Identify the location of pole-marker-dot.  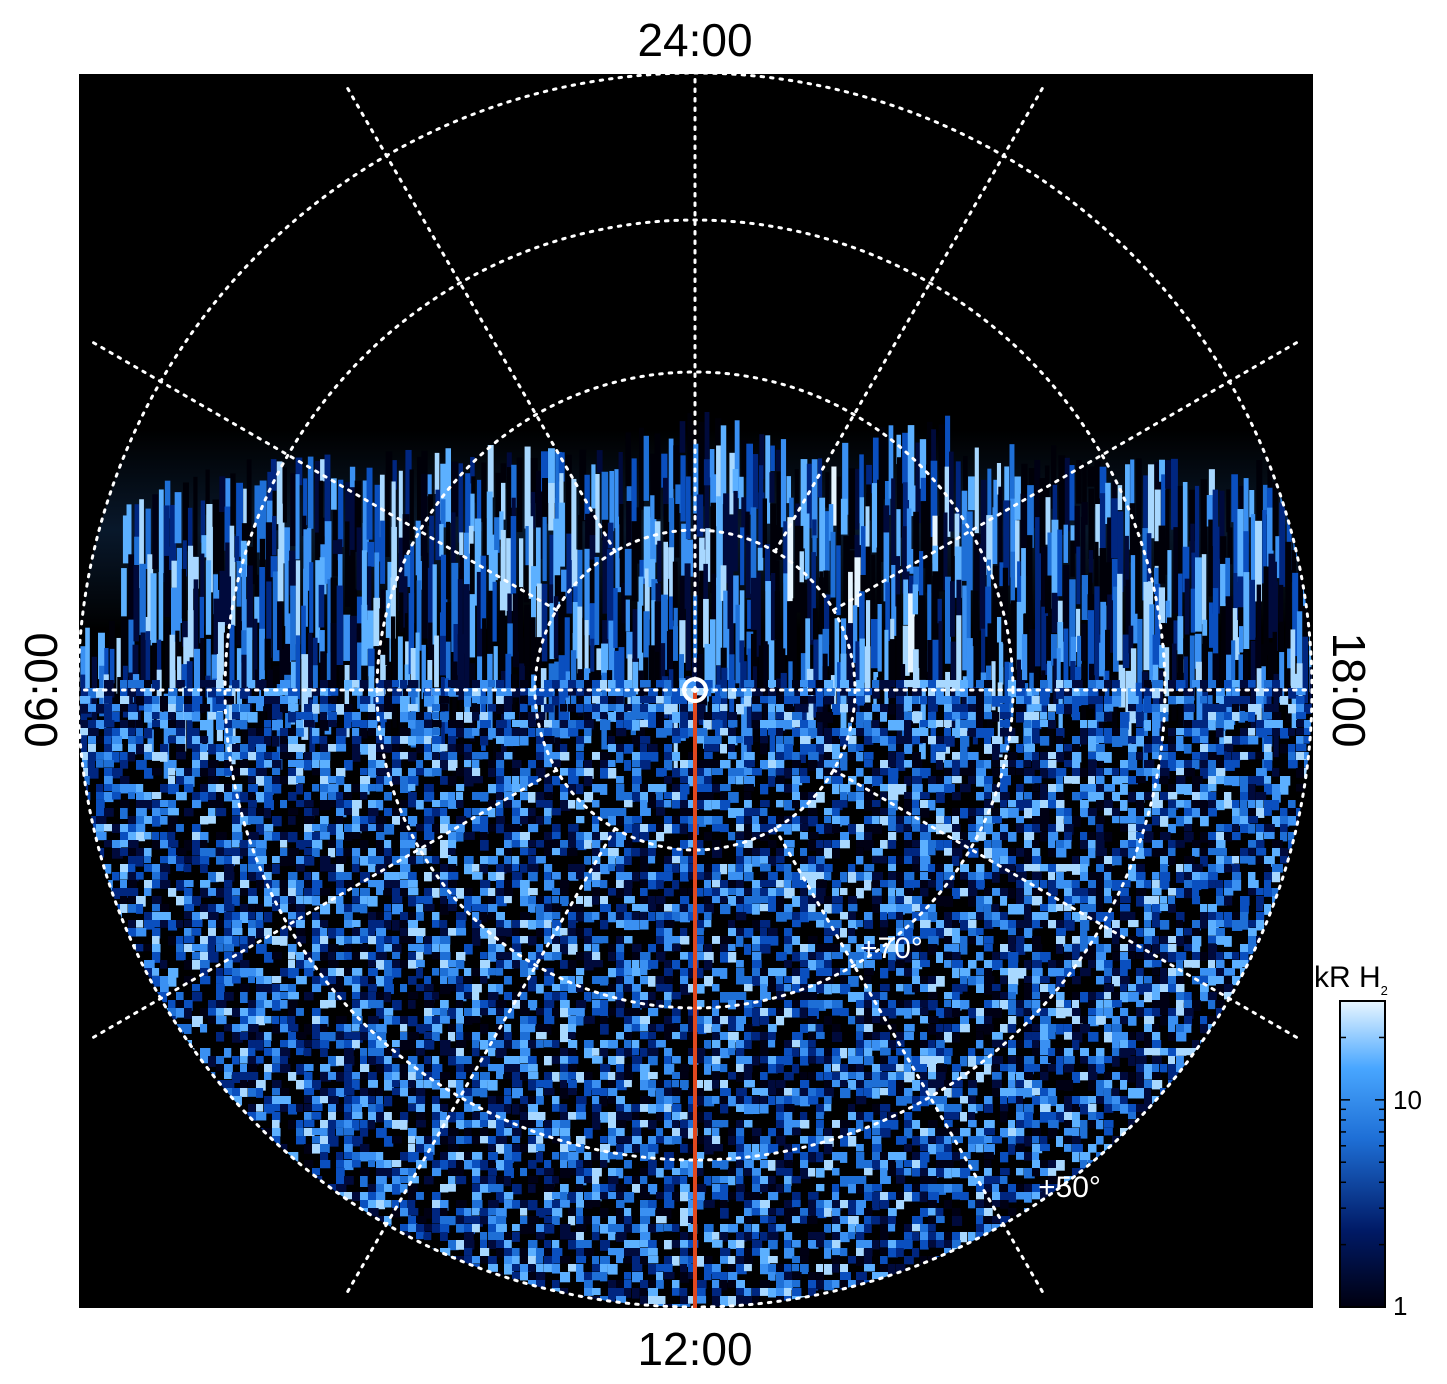
(695, 690).